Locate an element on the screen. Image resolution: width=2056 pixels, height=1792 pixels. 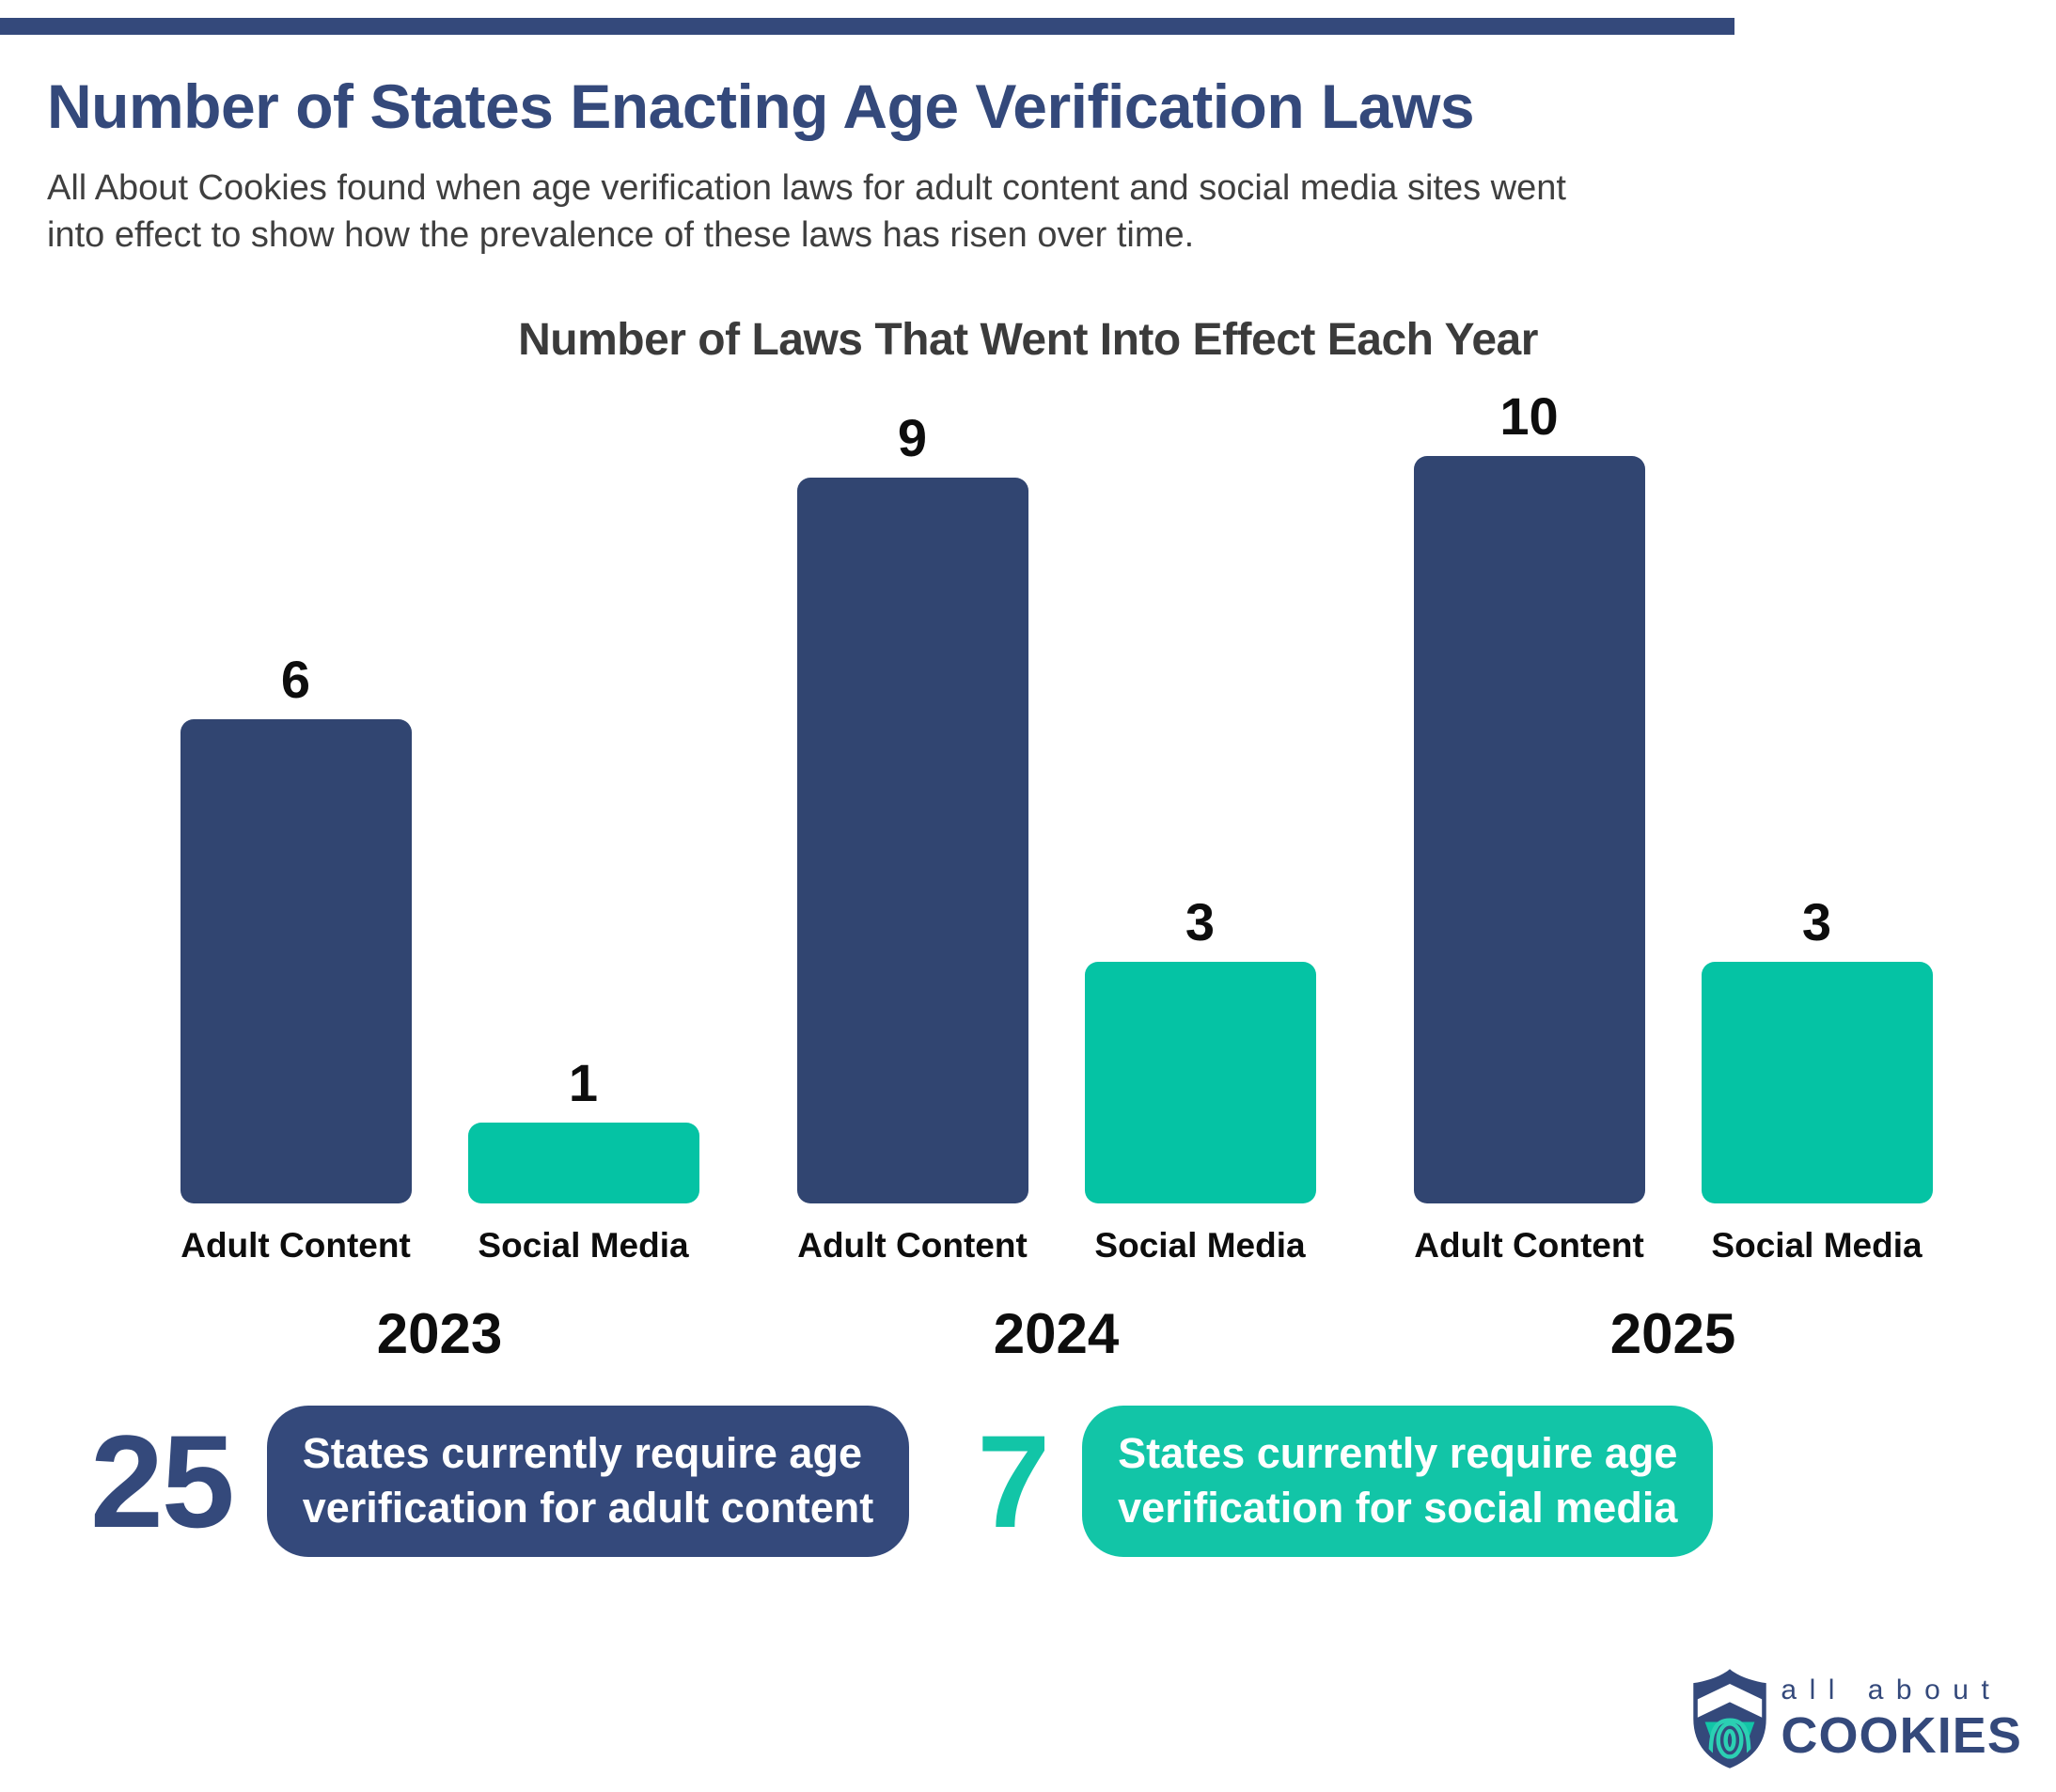
bar-column: 1 Social Media is located at coordinates (583, 827).